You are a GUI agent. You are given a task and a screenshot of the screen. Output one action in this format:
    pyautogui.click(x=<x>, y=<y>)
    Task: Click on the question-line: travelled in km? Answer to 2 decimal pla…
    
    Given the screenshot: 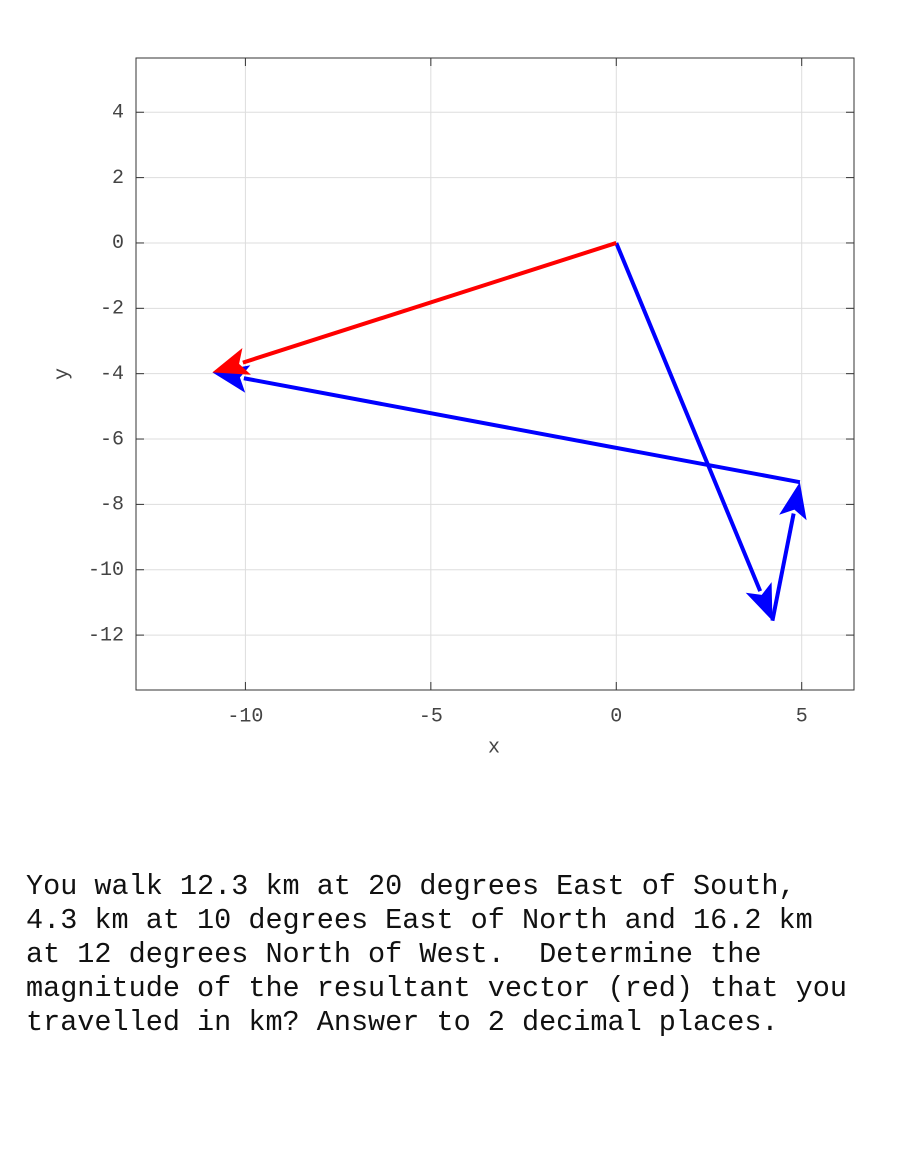 What is the action you would take?
    pyautogui.click(x=402, y=1022)
    